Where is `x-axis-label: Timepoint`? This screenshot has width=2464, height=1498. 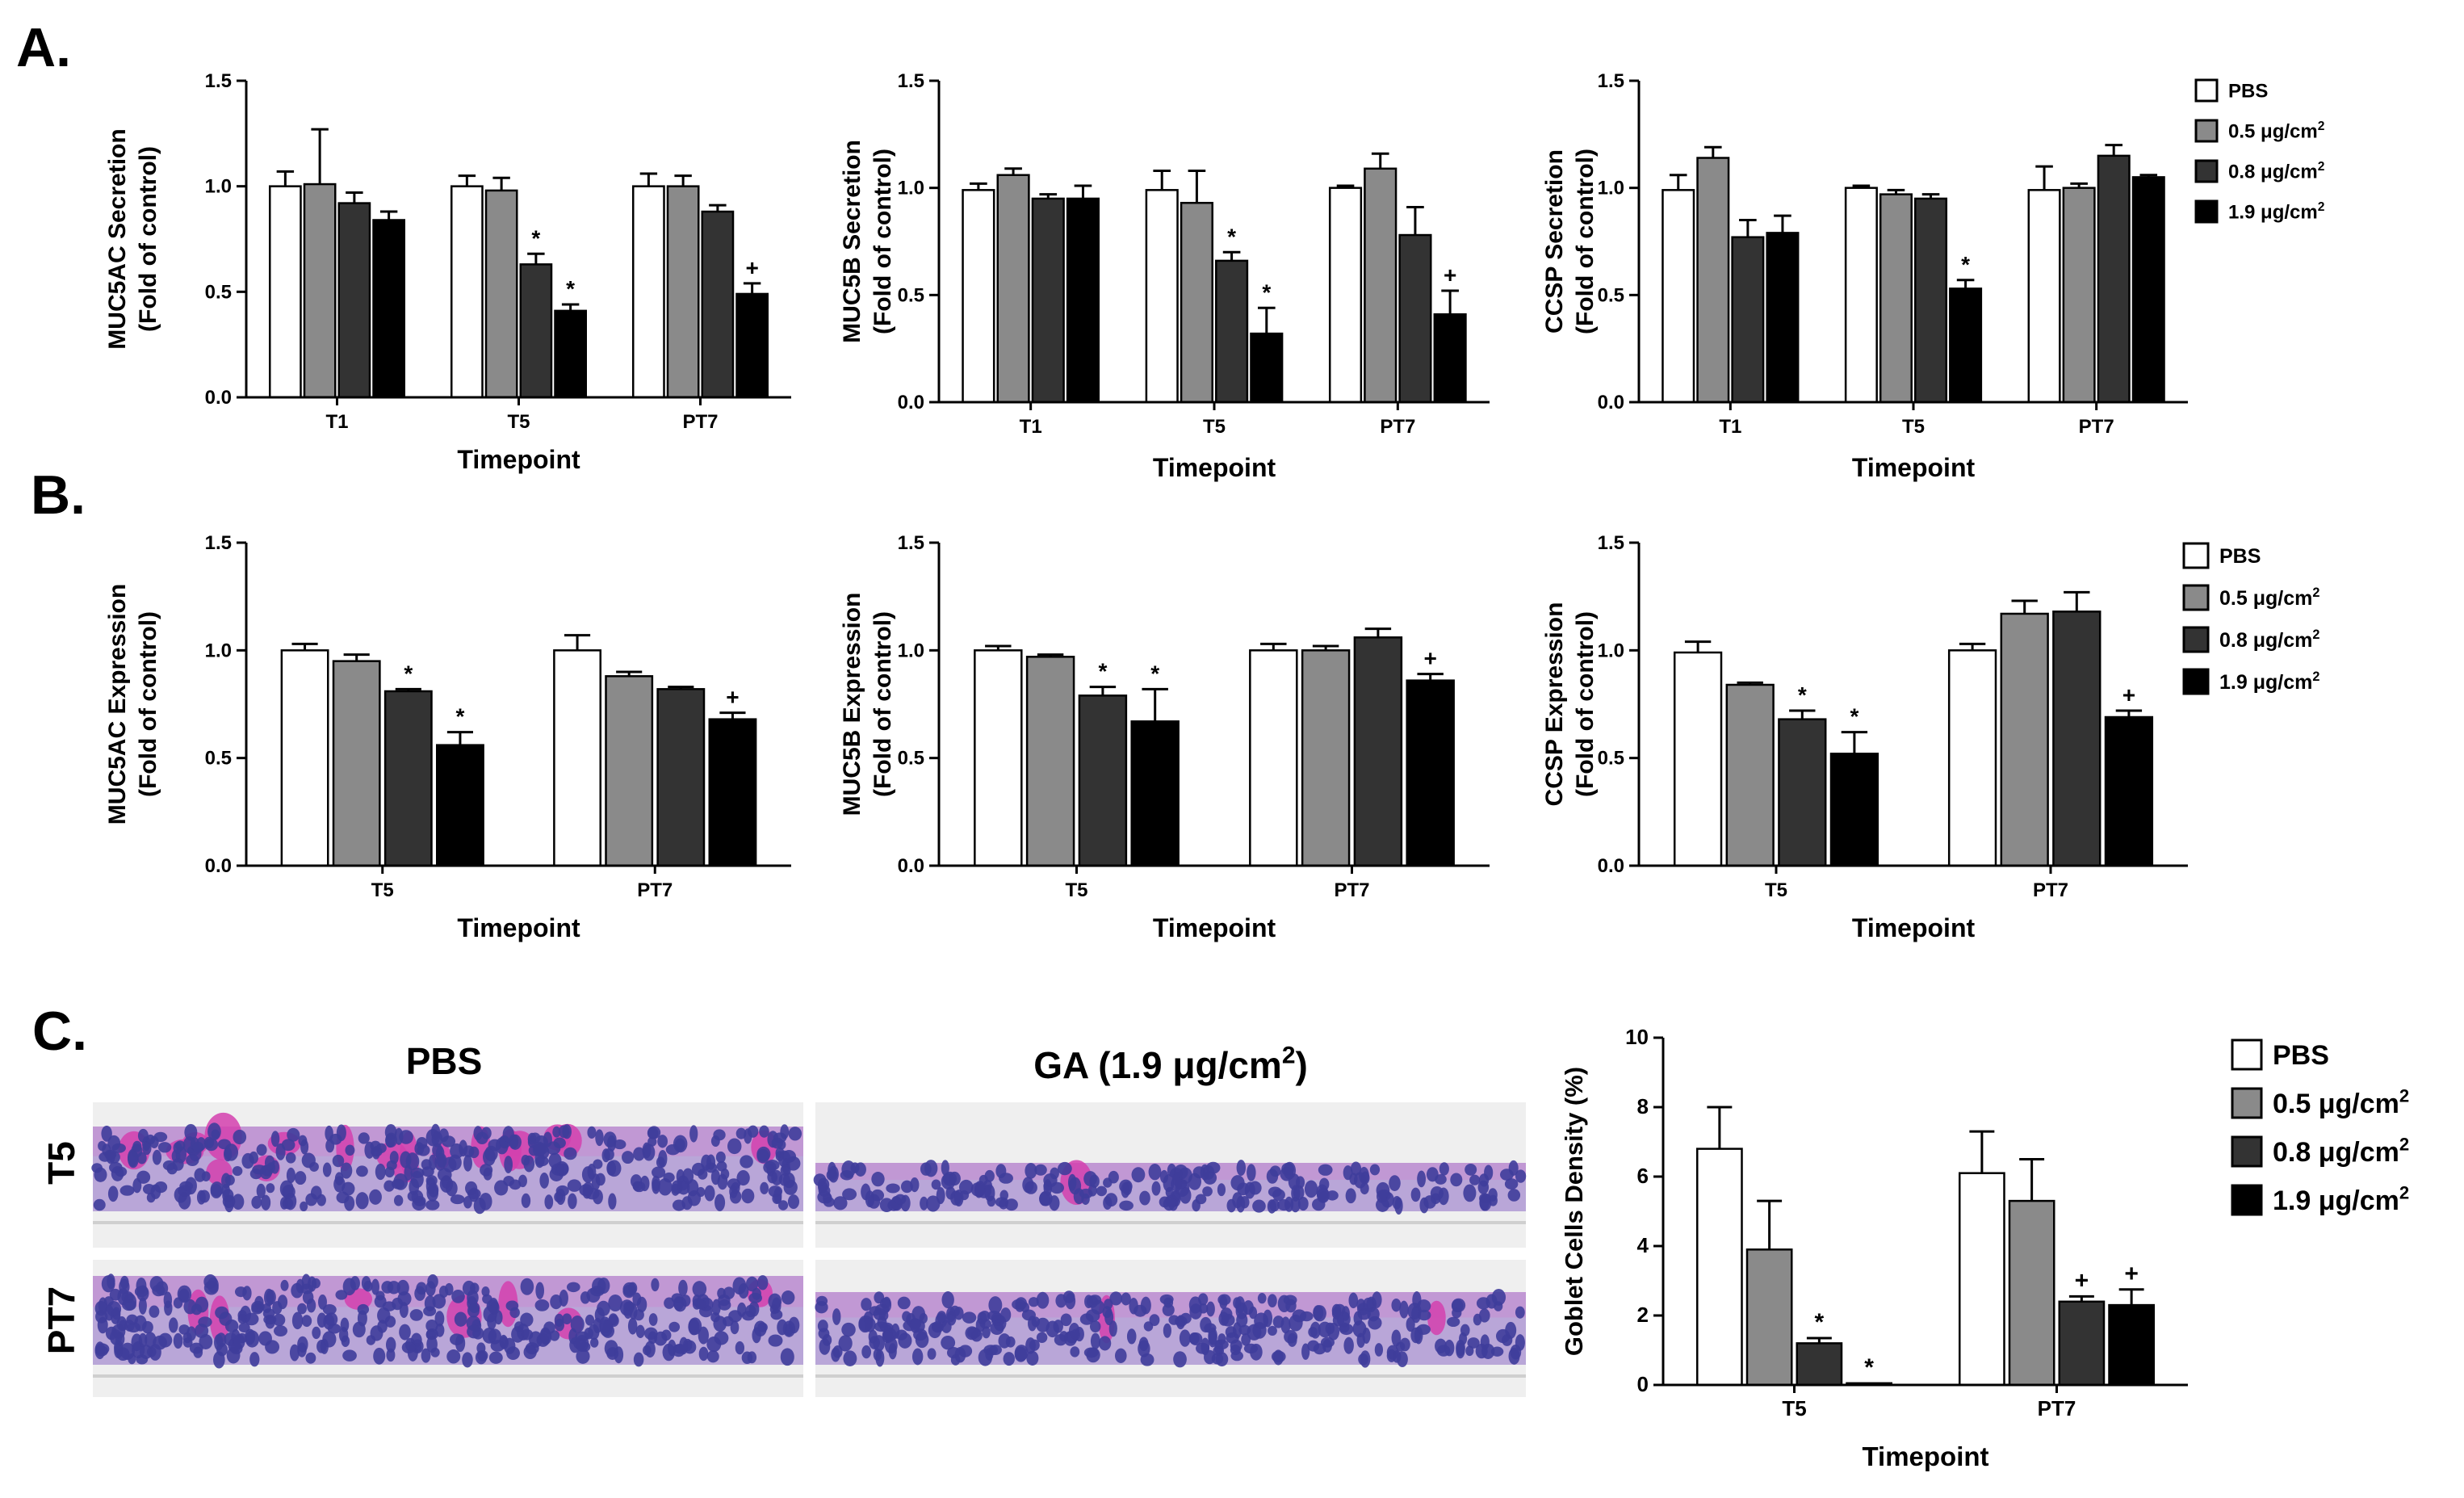 x-axis-label: Timepoint is located at coordinates (1214, 927).